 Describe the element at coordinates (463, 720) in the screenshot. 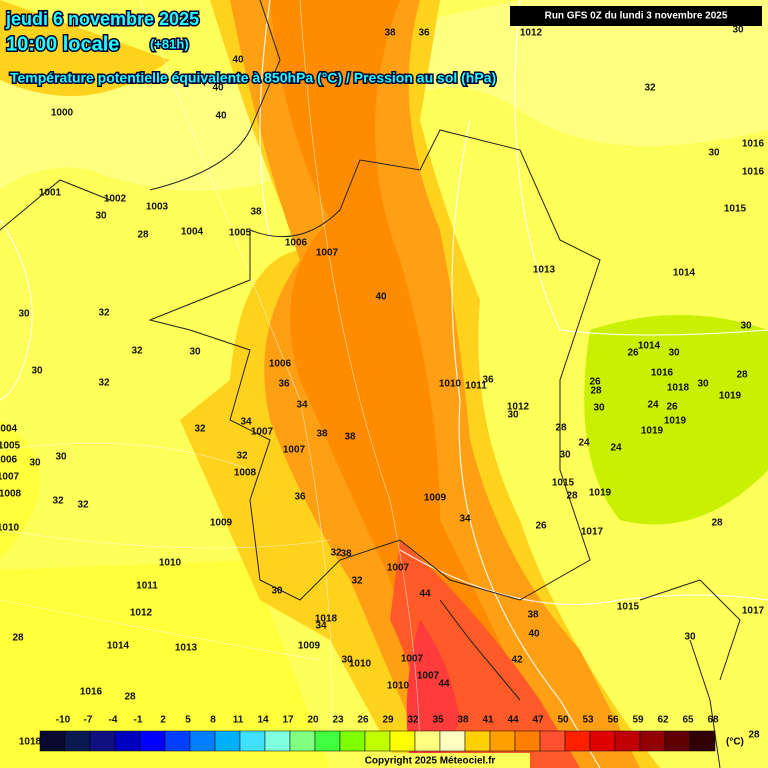

I see `colorbar-label: 38` at that location.